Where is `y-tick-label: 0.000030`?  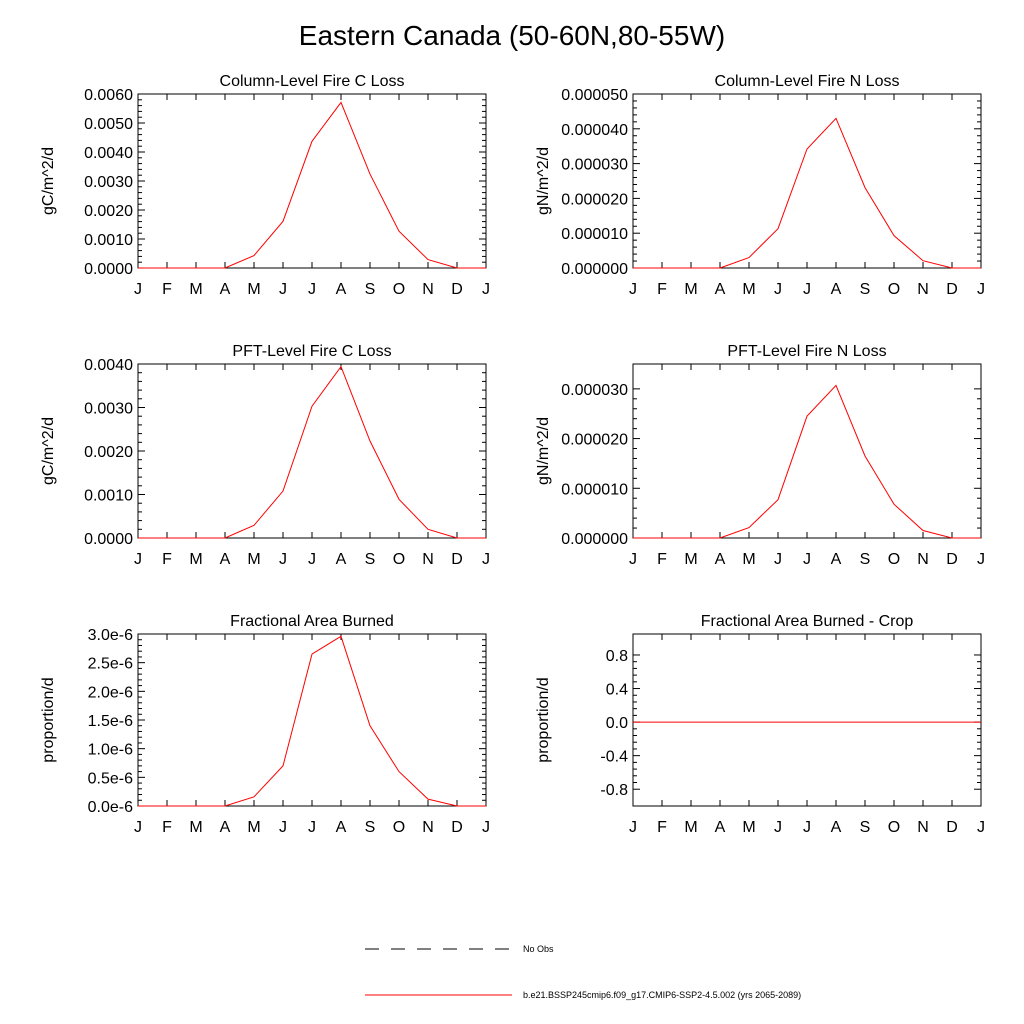 y-tick-label: 0.000030 is located at coordinates (594, 165).